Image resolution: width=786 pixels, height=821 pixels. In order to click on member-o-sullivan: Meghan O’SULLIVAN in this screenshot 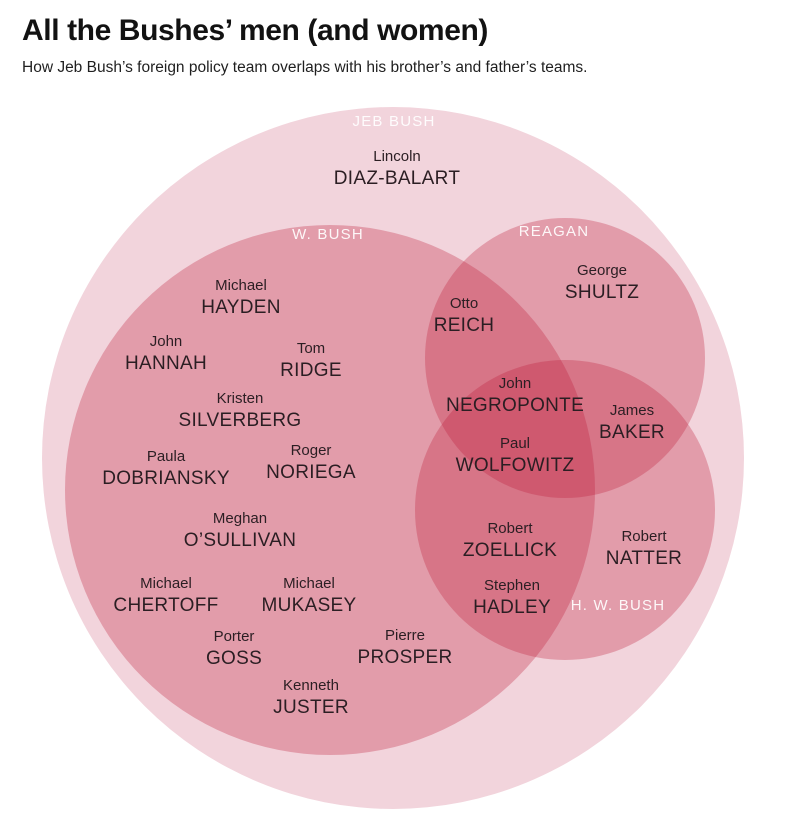, I will do `click(240, 530)`.